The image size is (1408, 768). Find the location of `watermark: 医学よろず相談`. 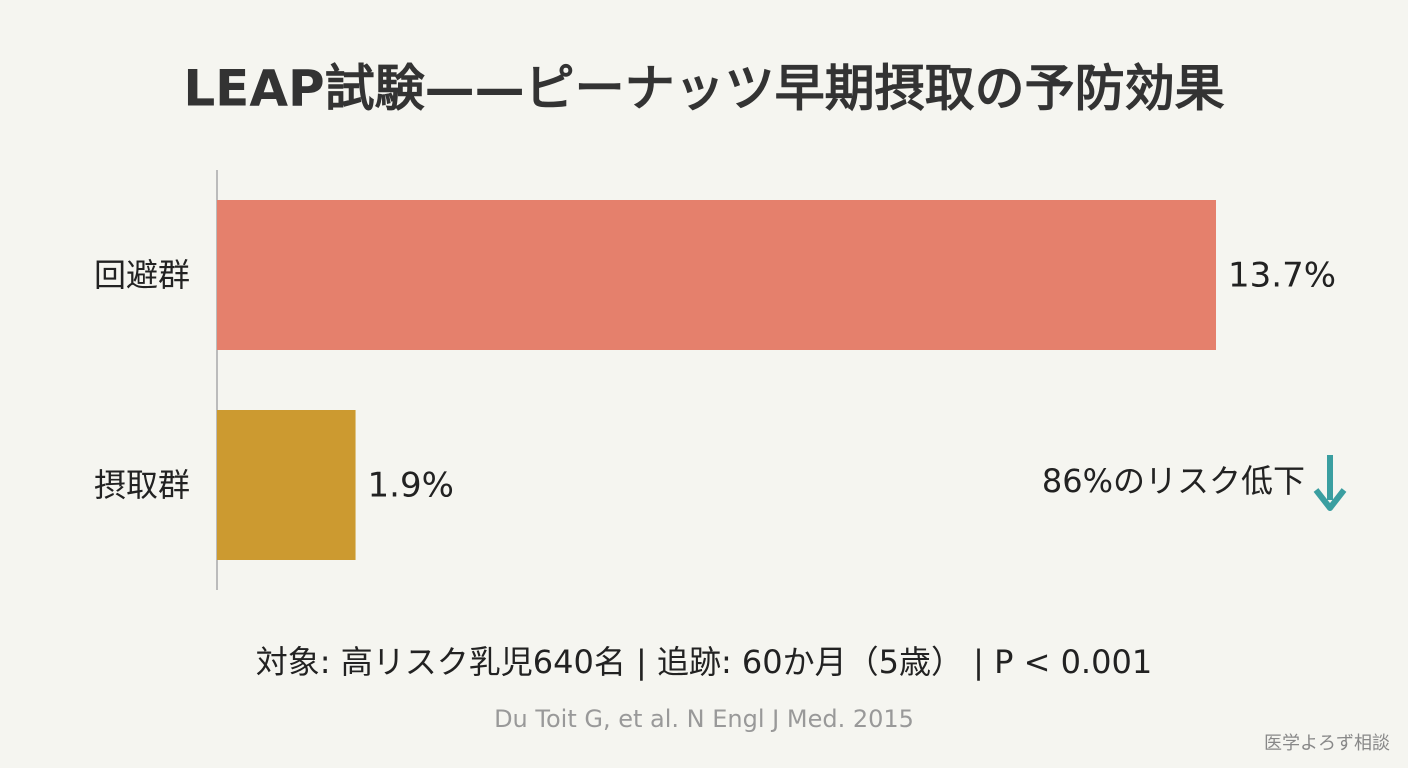

watermark: 医学よろず相談 is located at coordinates (1327, 743).